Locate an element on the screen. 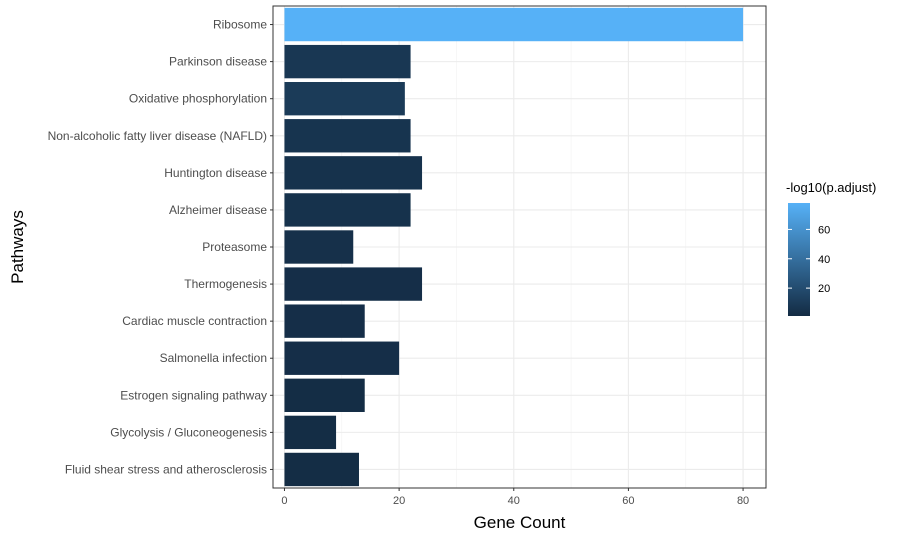 This screenshot has width=904, height=540. y-tick-label: Estrogen signaling pathway is located at coordinates (193, 395).